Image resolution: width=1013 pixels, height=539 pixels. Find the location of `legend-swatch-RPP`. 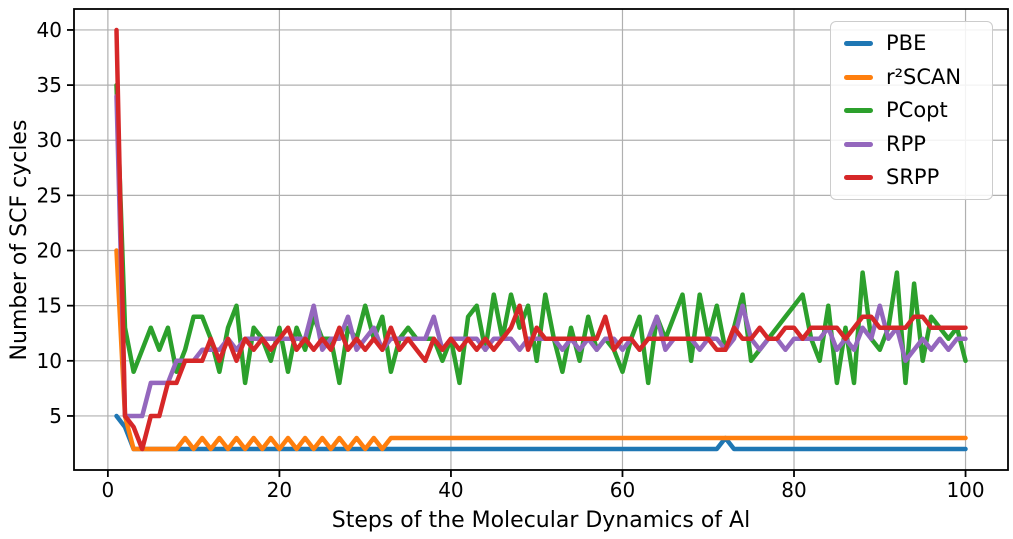

legend-swatch-RPP is located at coordinates (858, 144).